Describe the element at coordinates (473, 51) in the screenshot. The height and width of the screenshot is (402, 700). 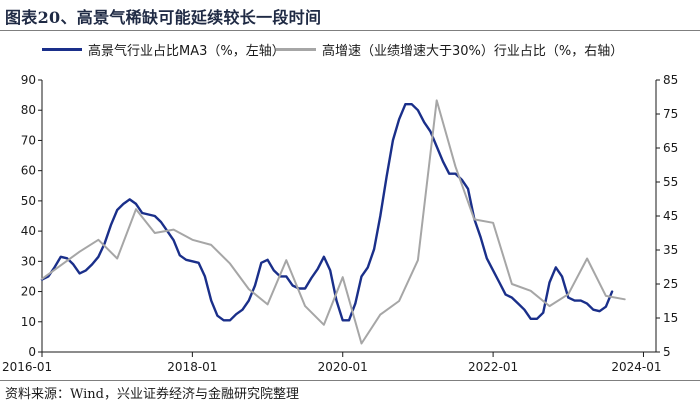
I see `legend-label-high-growth: 高增速（业绩增速大于30%）行业占比（%，右轴）` at that location.